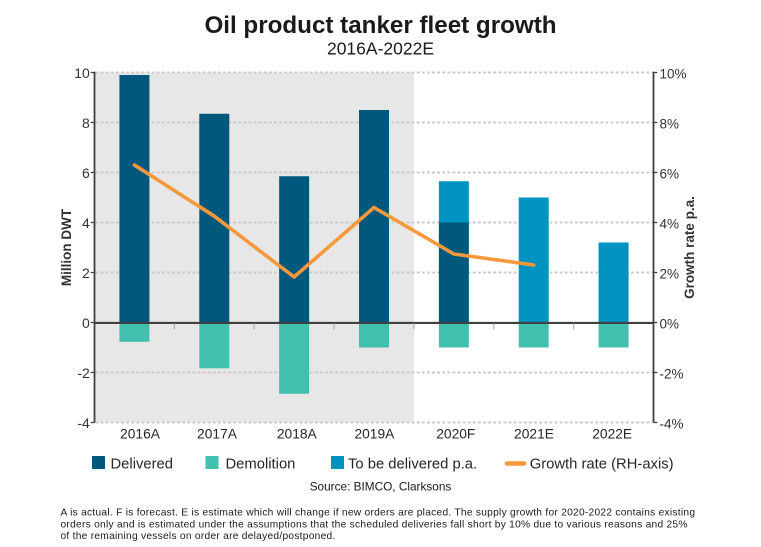 Image resolution: width=761 pixels, height=547 pixels. What do you see at coordinates (86, 273) in the screenshot?
I see `svg-text: 2` at bounding box center [86, 273].